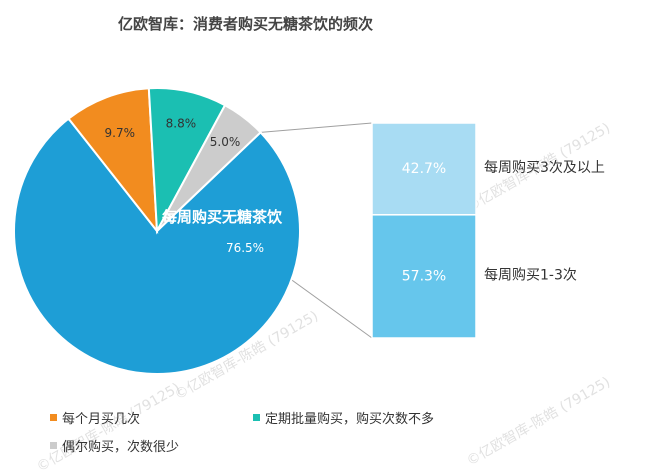  I want to click on legend-label-每个月买几次: 每个月买几次, so click(101, 419).